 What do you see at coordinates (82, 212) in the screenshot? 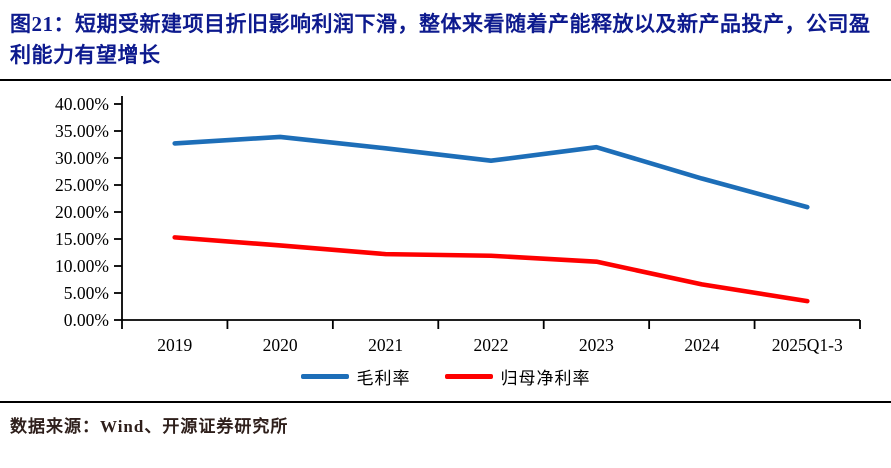
I see `y-axis-tick-label: 20.00%` at bounding box center [82, 212].